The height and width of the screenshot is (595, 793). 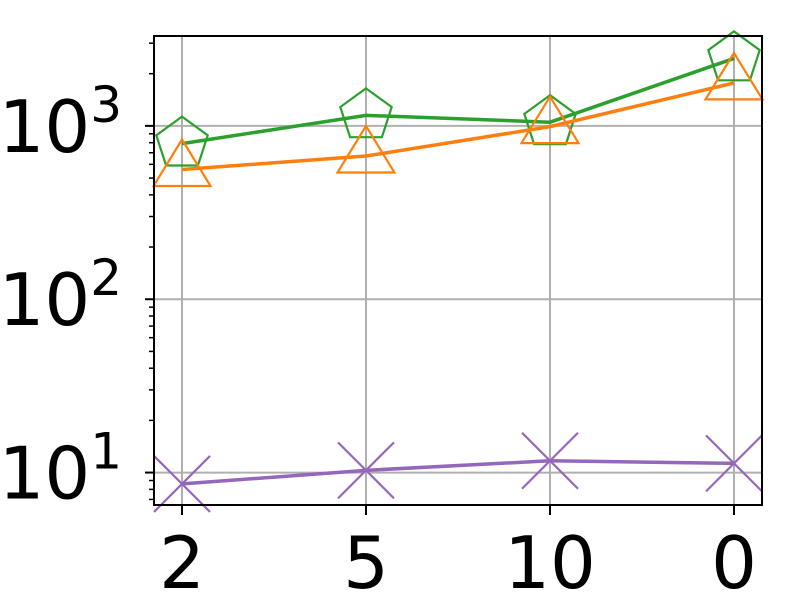 What do you see at coordinates (106, 105) in the screenshot?
I see `y-tick-exponent: 3` at bounding box center [106, 105].